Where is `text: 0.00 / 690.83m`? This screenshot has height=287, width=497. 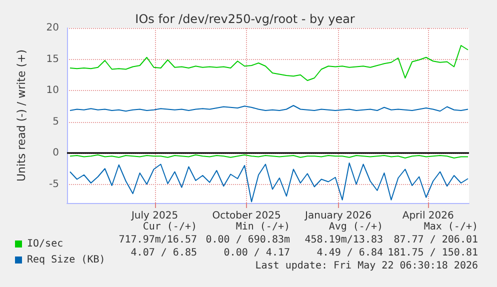
text: 0.00 / 690.83m is located at coordinates (248, 240).